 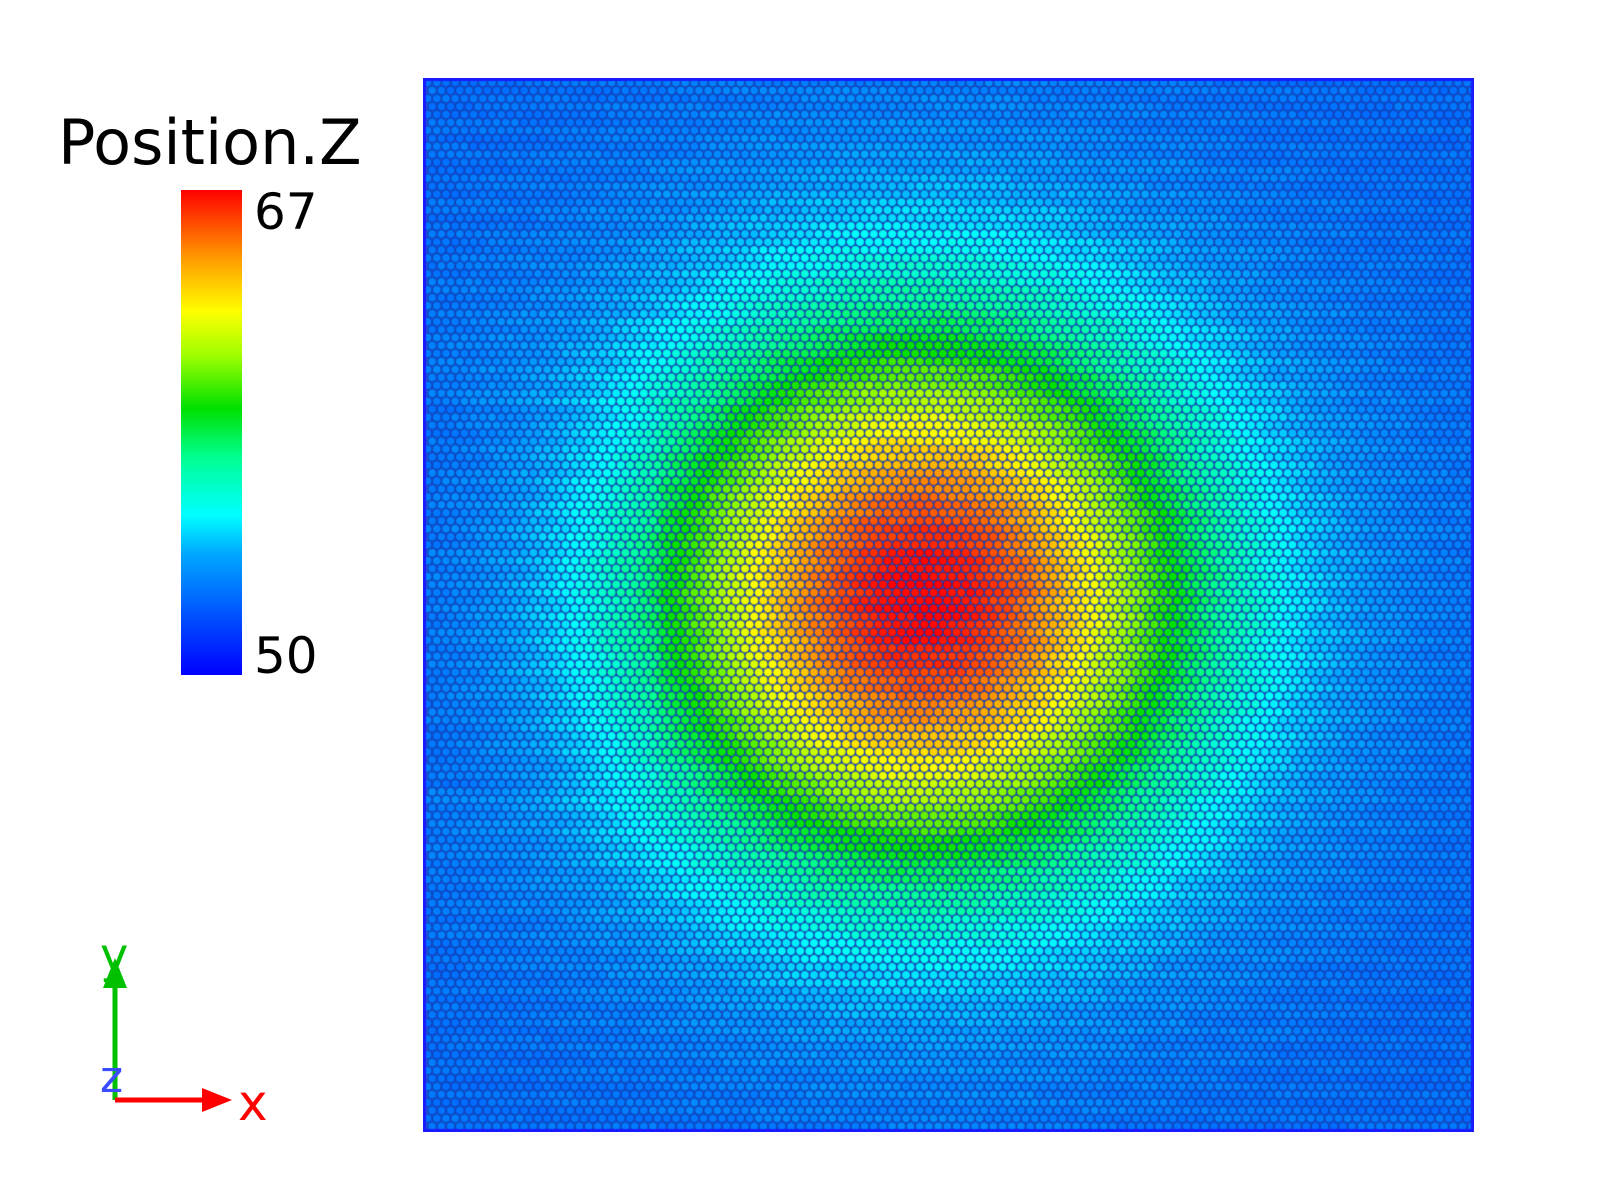 What do you see at coordinates (217, 1100) in the screenshot?
I see `x-axis-arrowhead` at bounding box center [217, 1100].